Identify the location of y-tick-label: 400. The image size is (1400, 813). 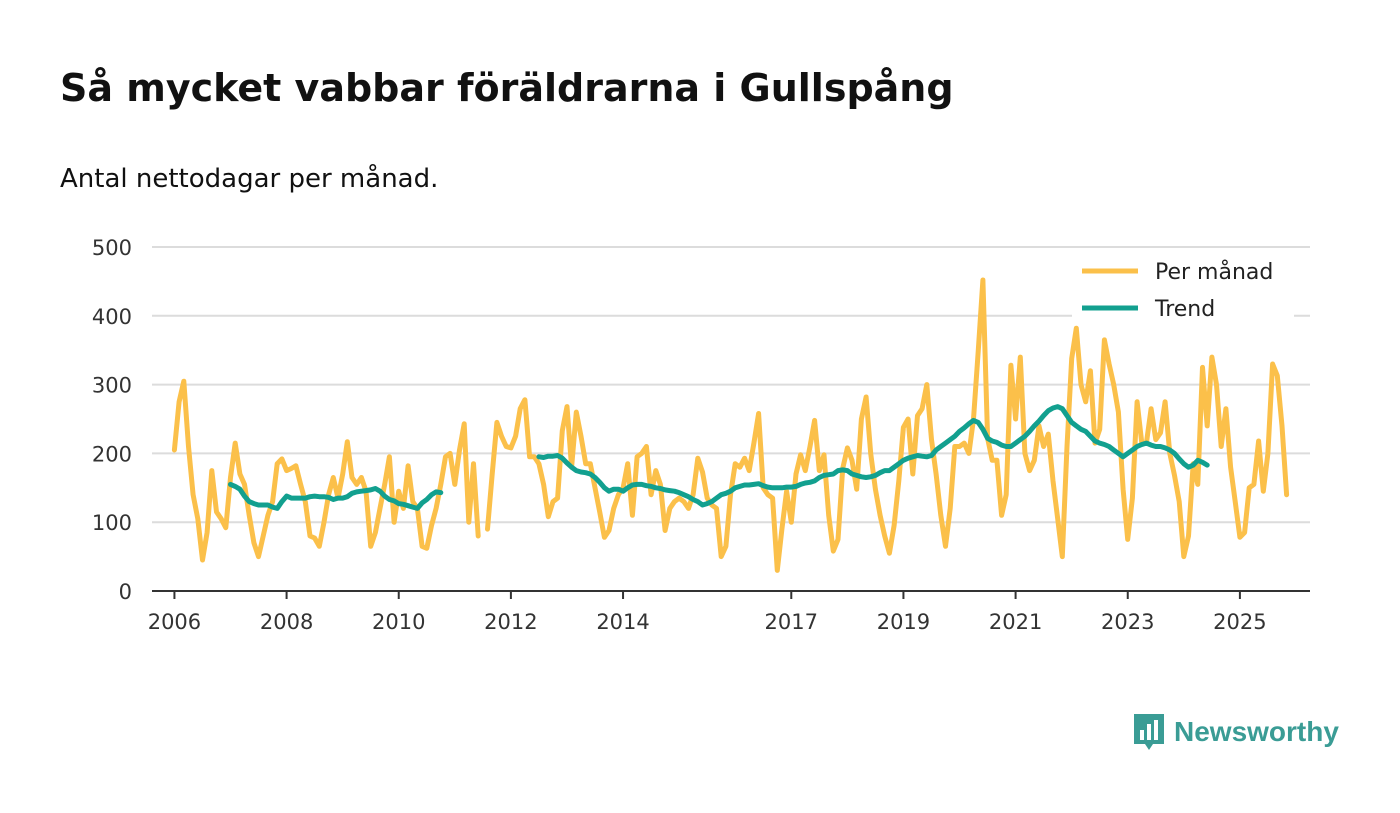
(112, 317).